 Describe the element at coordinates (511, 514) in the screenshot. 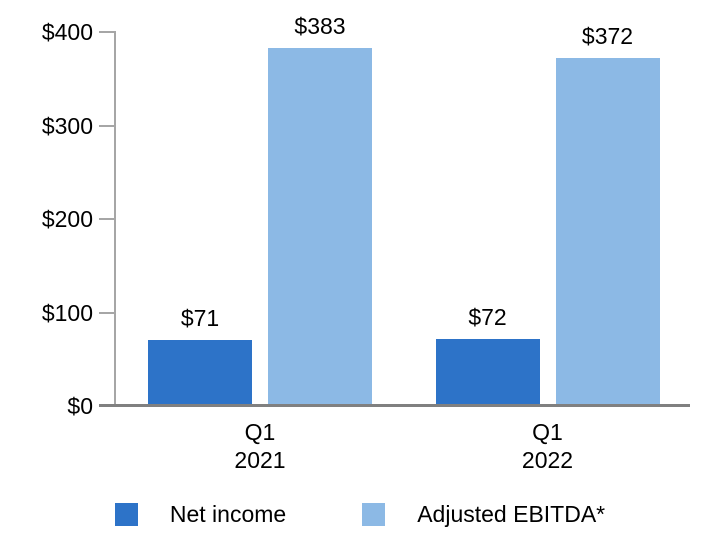

I see `legend-label-adjusted-ebitda: Adjusted EBITDA*` at that location.